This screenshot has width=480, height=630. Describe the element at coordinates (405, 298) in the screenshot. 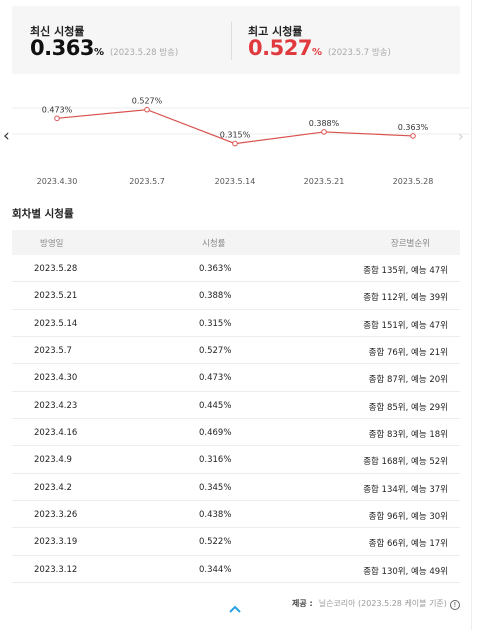

I see `cell-genre-rank: 종합 112위, 예능 39위` at that location.